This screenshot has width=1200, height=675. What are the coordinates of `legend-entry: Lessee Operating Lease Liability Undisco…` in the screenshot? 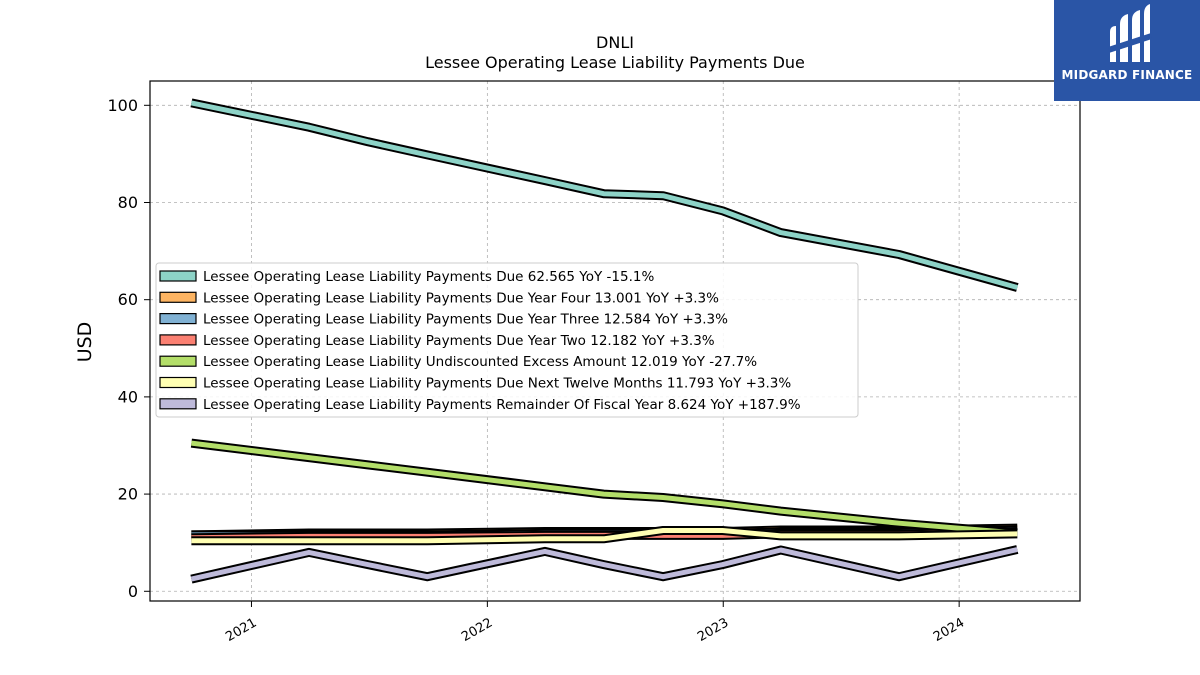 It's located at (480, 362).